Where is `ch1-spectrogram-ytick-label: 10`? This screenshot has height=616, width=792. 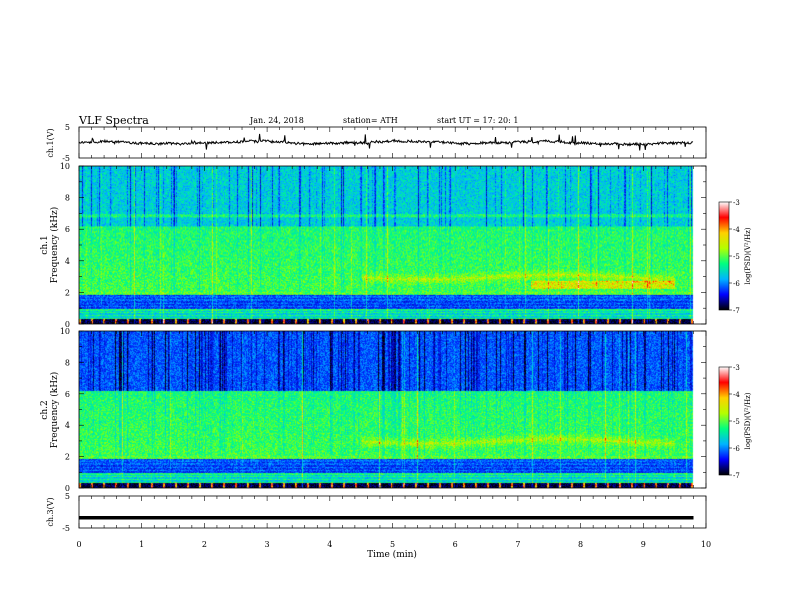 ch1-spectrogram-ytick-label: 10 is located at coordinates (65, 166).